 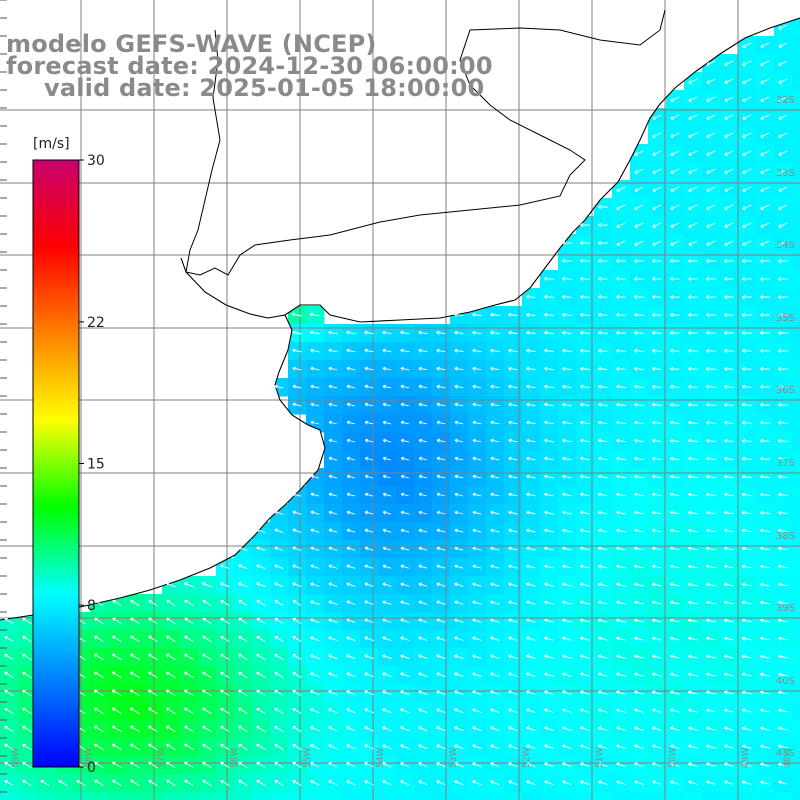 I want to click on lon-label: 57W, so click(x=162, y=758).